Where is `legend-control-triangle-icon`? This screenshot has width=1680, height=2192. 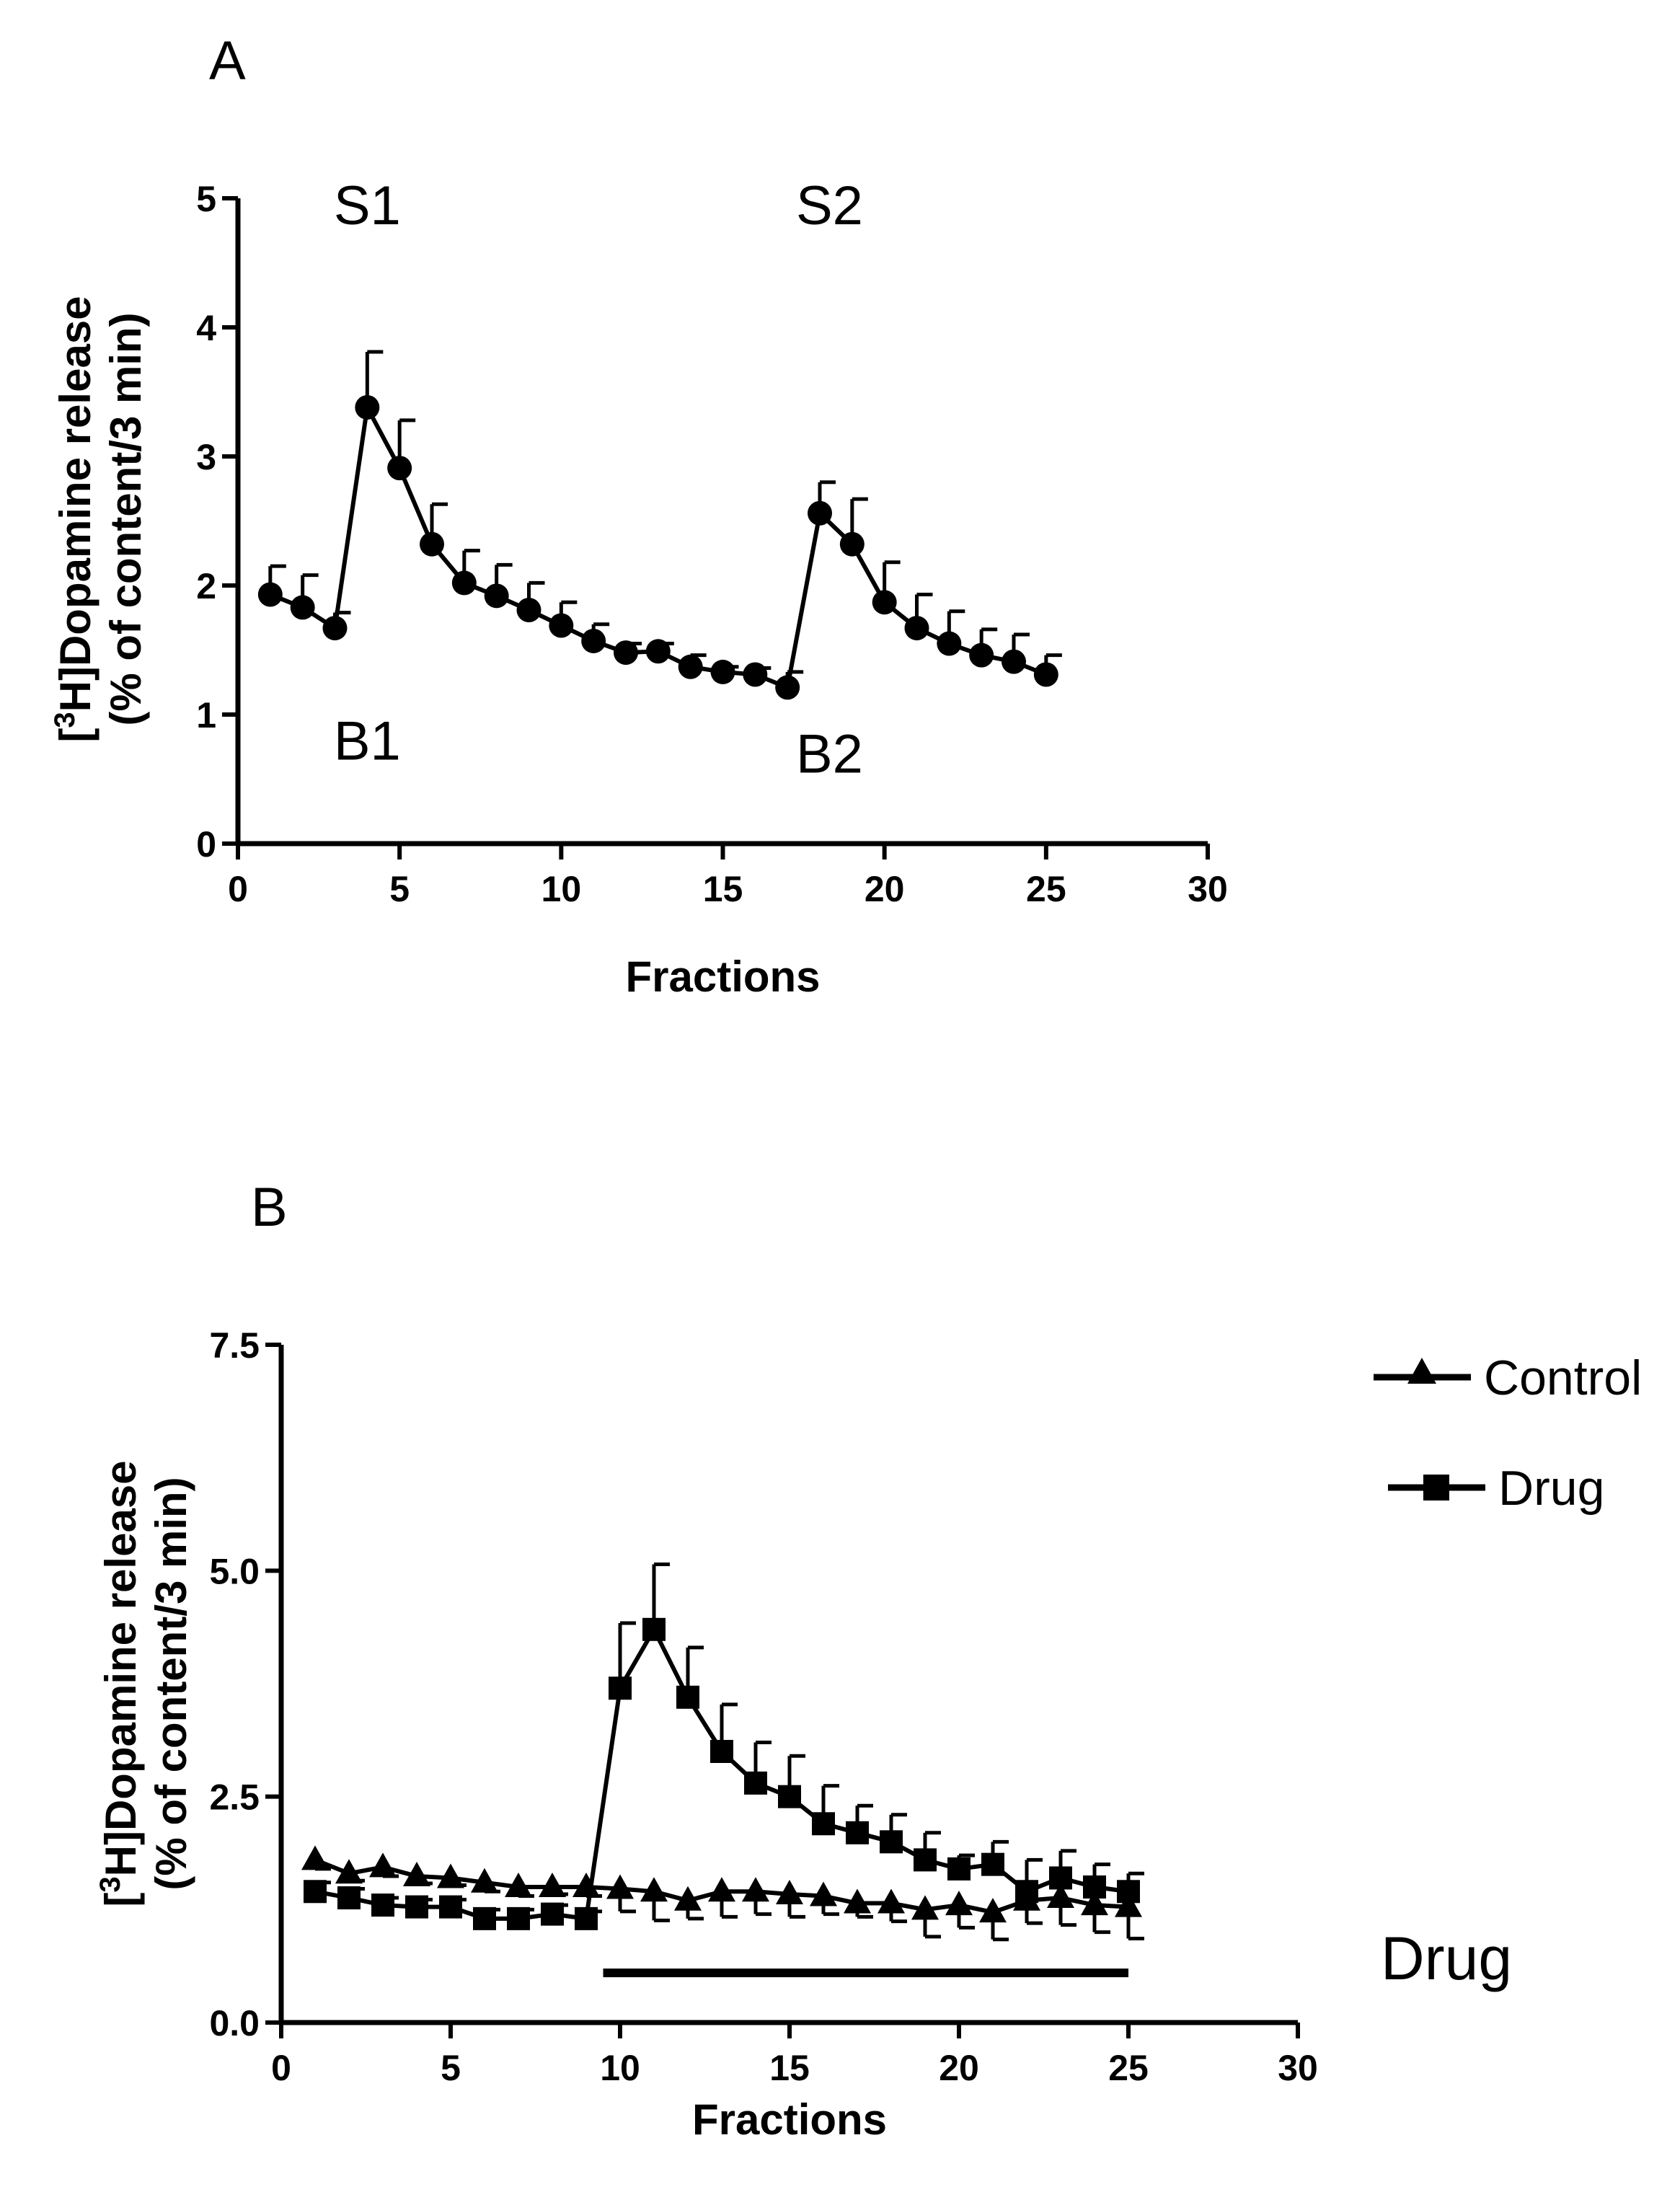
legend-control-triangle-icon is located at coordinates (1421, 1371).